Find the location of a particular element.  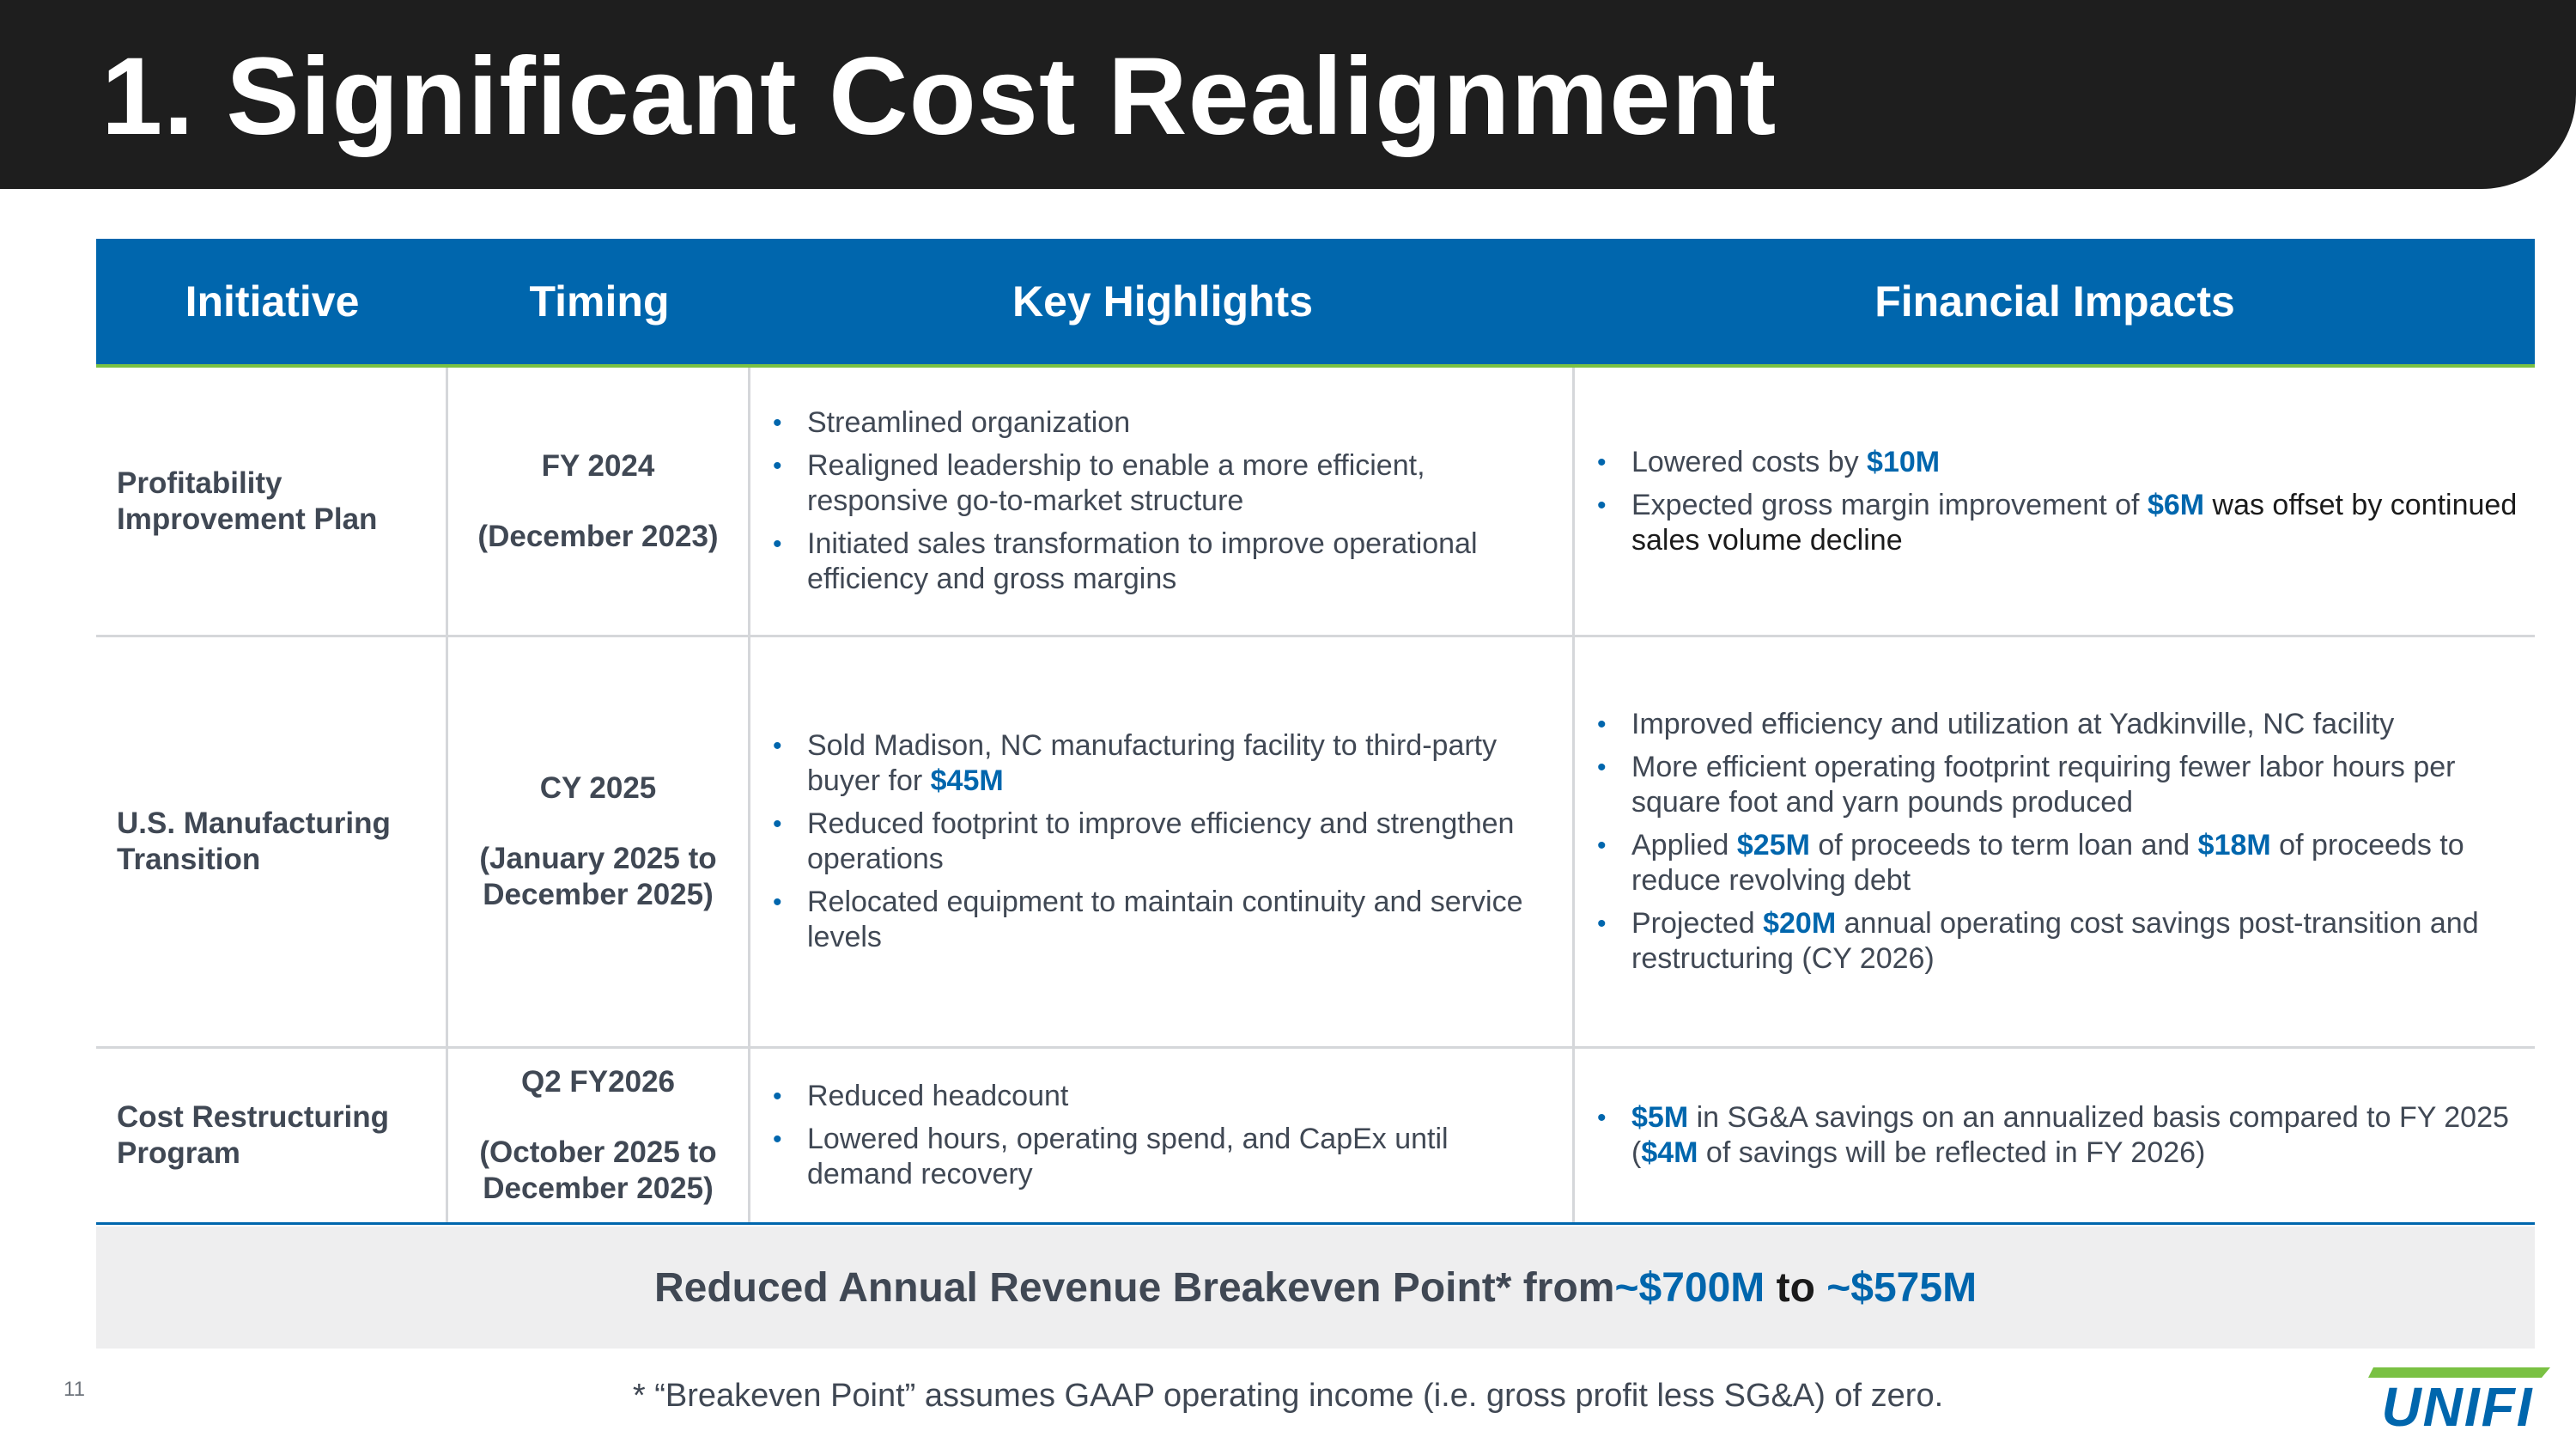

timing-period: FY 2024 is located at coordinates (598, 466).